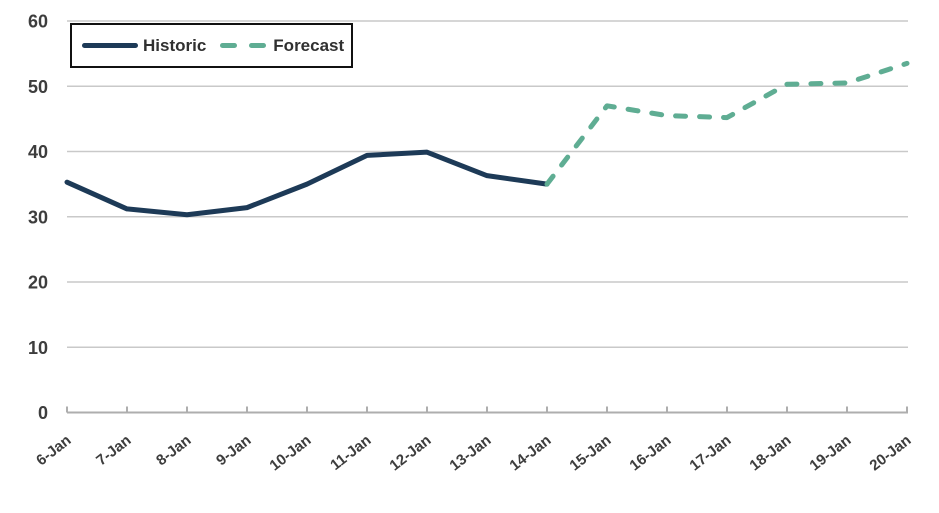 The height and width of the screenshot is (513, 939). I want to click on svg-text: 10, so click(38, 348).